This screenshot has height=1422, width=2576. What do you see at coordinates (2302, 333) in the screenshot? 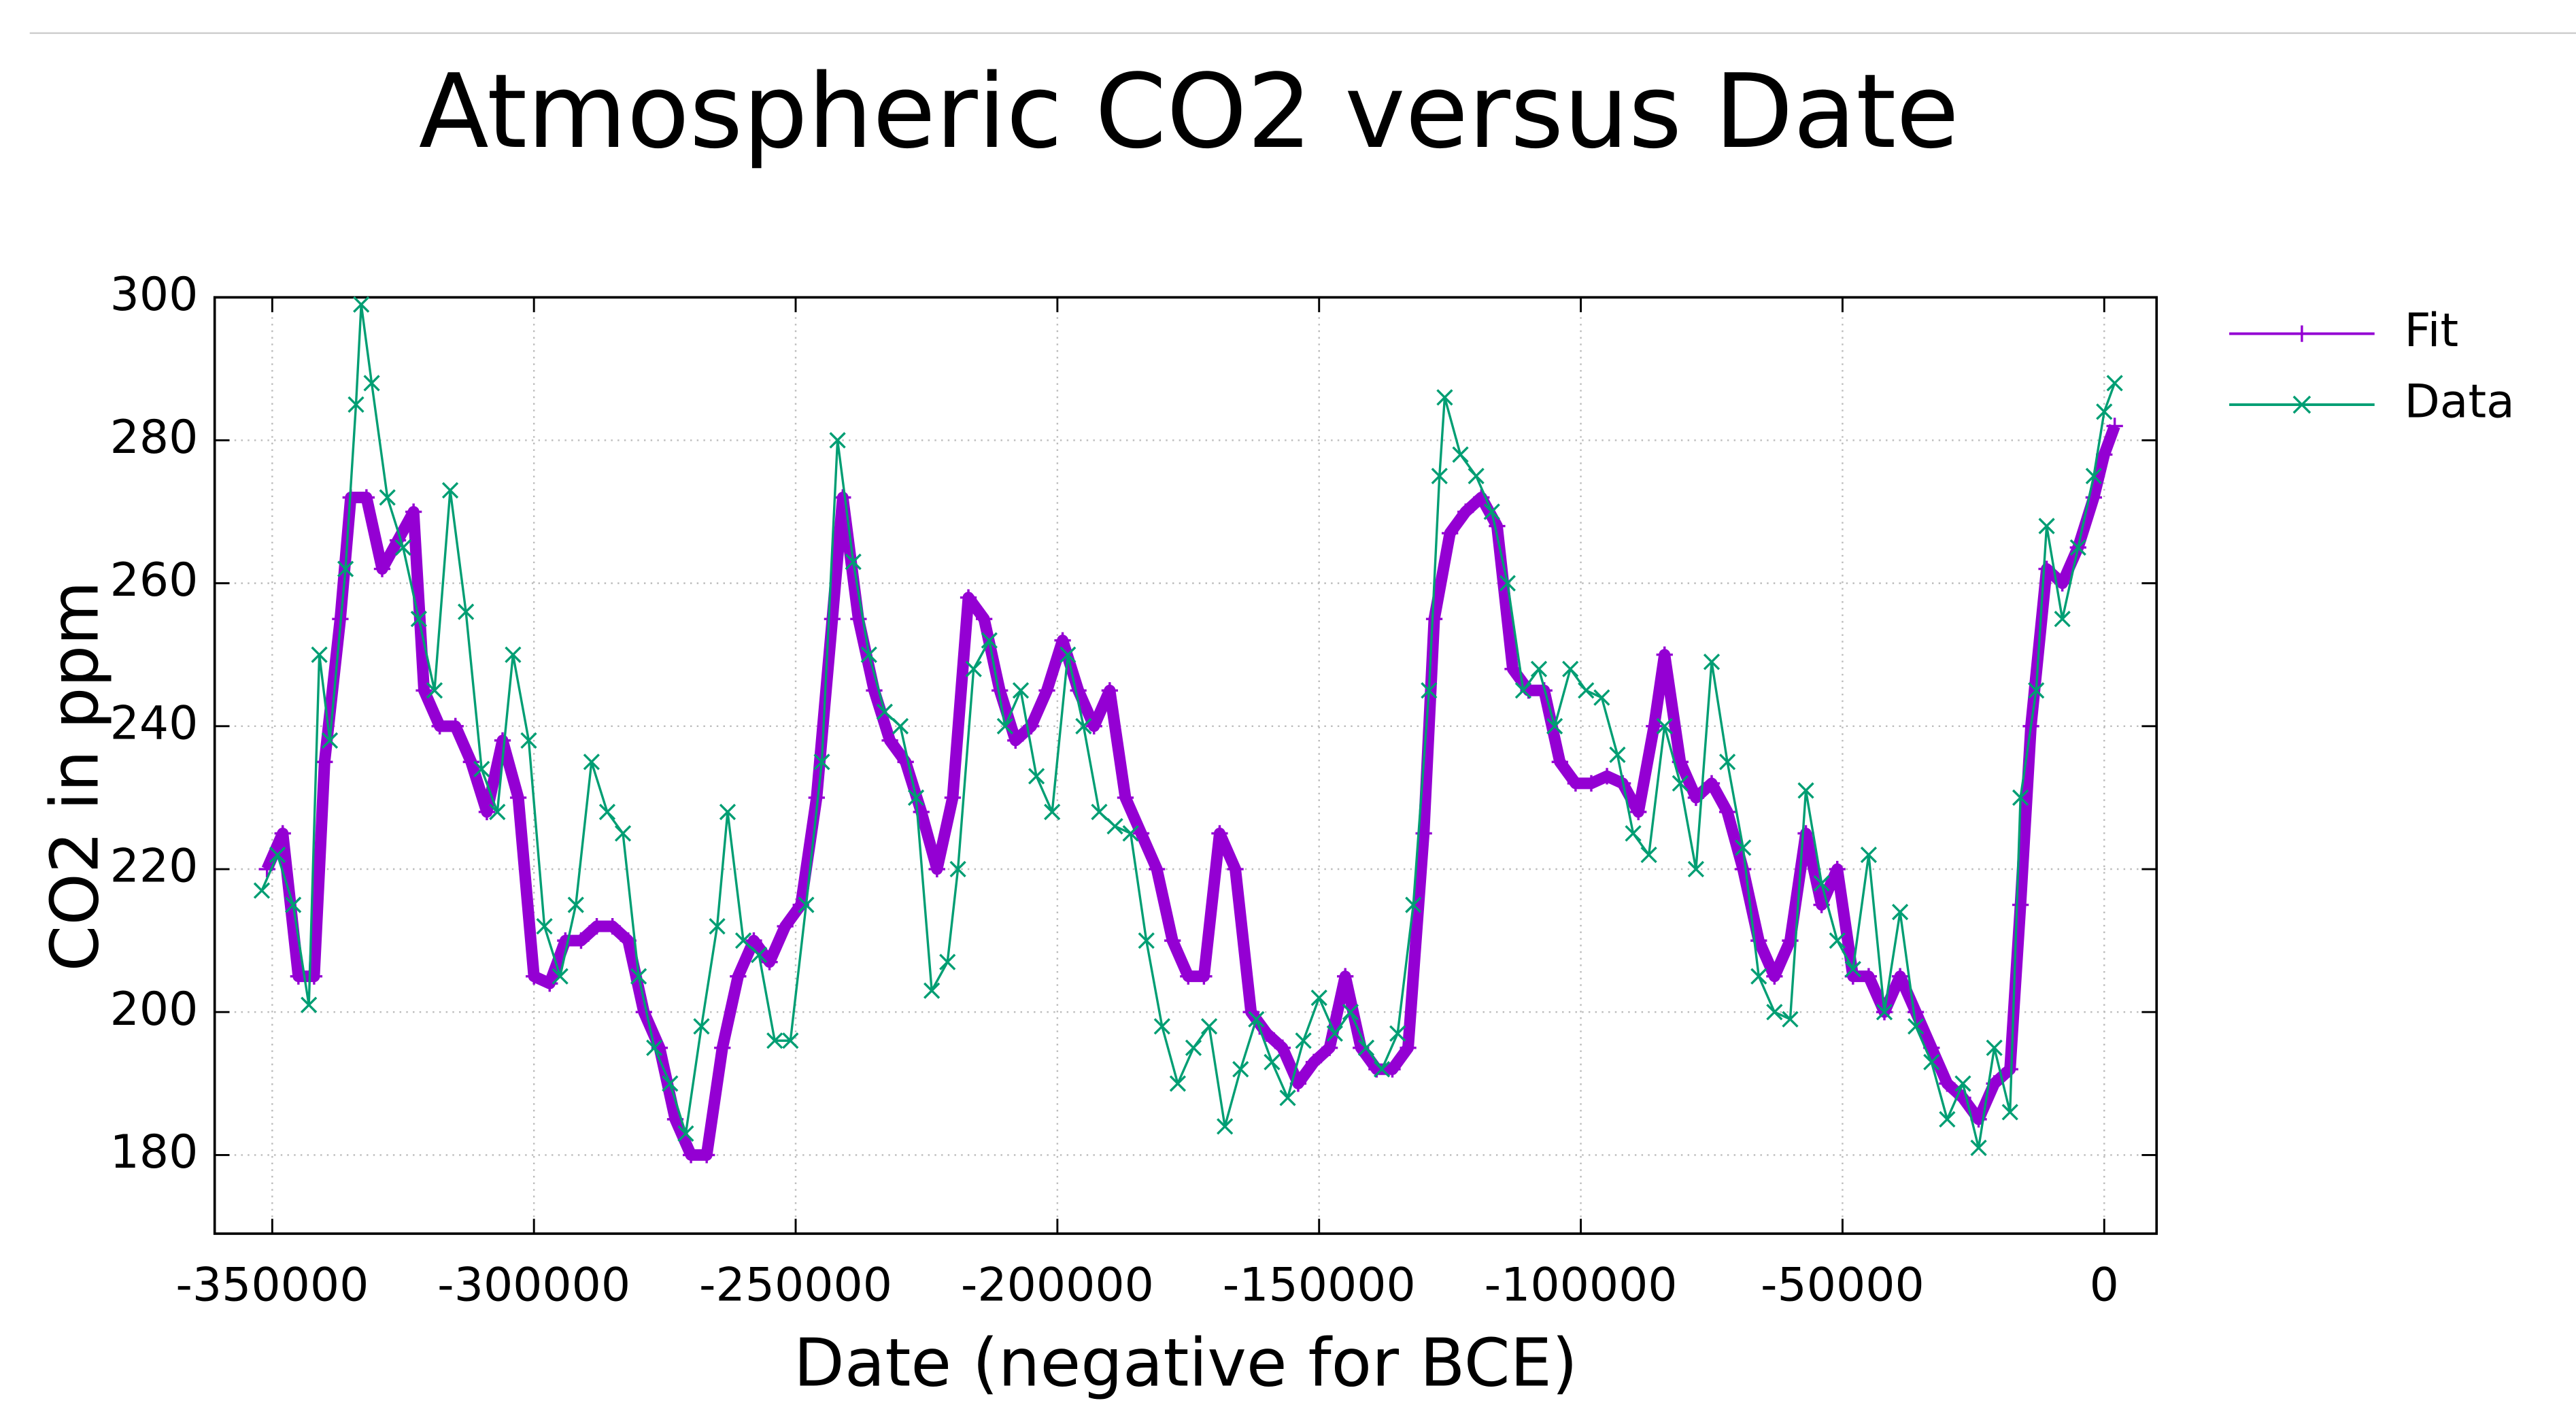
I see `legend-marker` at bounding box center [2302, 333].